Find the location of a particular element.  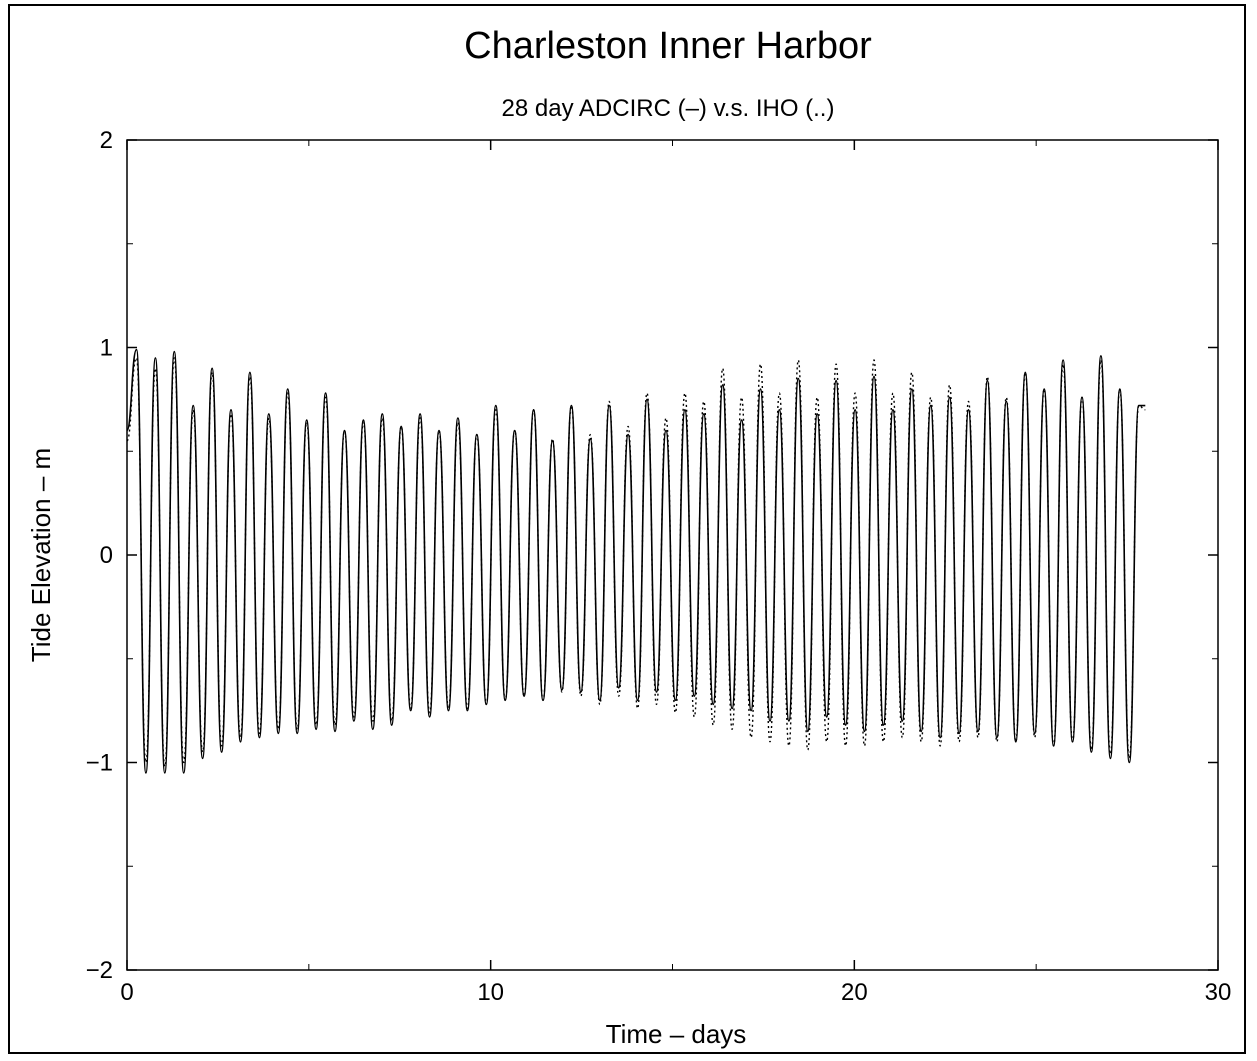

y-axis-label: Tide Elevation – m is located at coordinates (41, 555).